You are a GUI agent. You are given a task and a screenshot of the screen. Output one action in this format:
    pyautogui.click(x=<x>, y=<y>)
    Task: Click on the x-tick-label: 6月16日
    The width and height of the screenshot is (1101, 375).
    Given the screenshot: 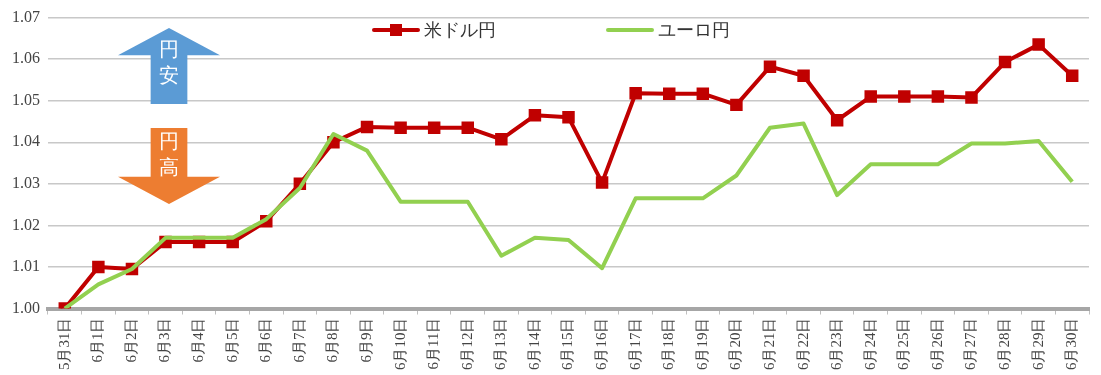 What is the action you would take?
    pyautogui.click(x=601, y=343)
    